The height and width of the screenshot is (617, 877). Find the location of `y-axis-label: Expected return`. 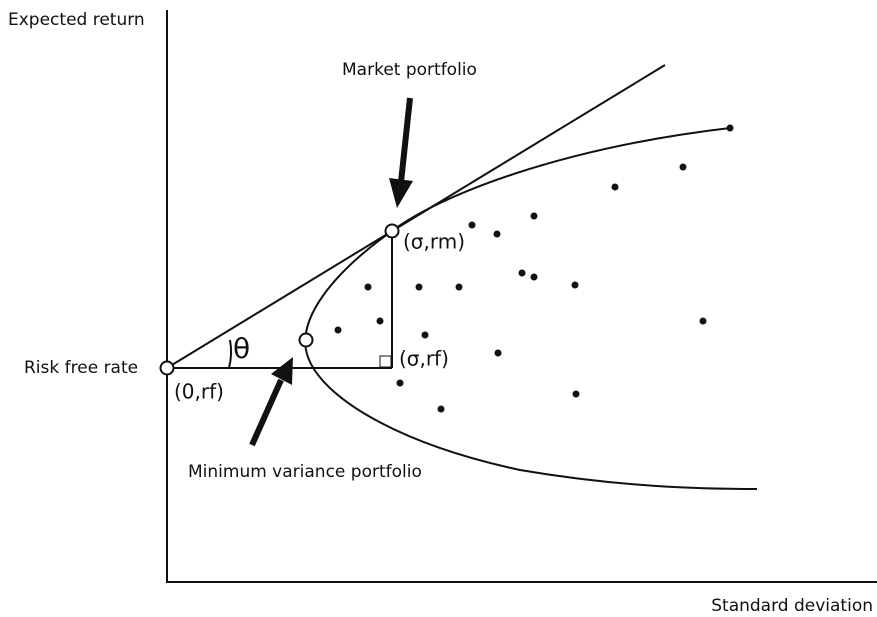

y-axis-label: Expected return is located at coordinates (76, 20).